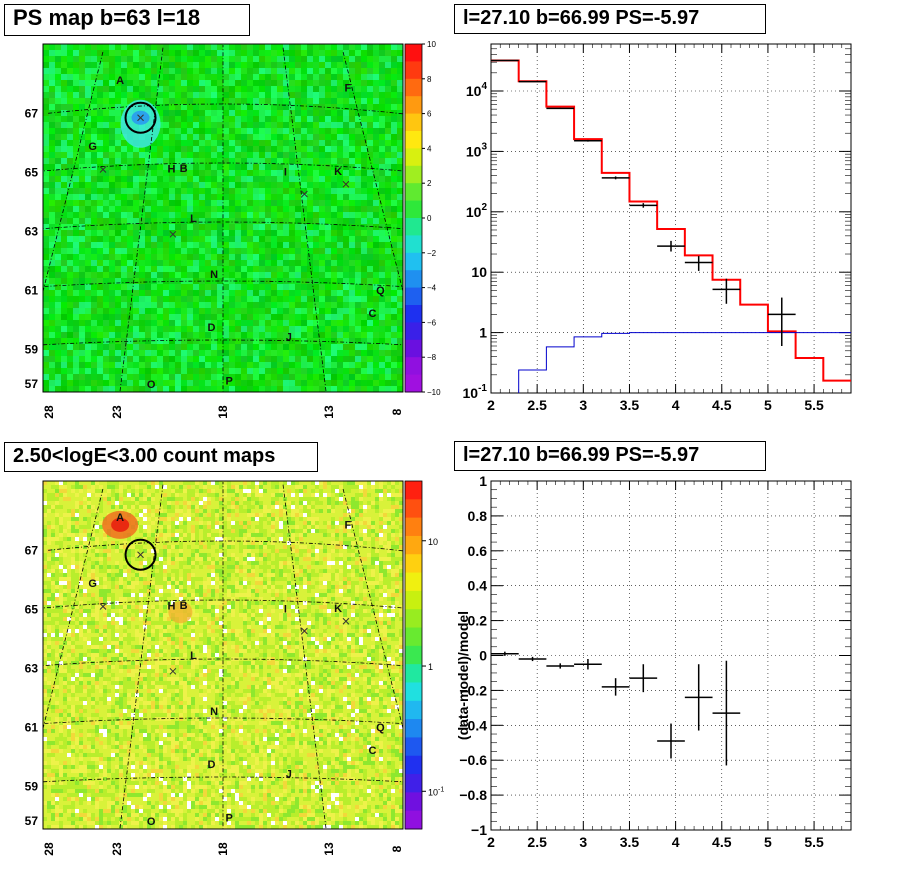 This screenshot has width=898, height=875. What do you see at coordinates (184, 606) in the screenshot?
I see `source-label: B` at bounding box center [184, 606].